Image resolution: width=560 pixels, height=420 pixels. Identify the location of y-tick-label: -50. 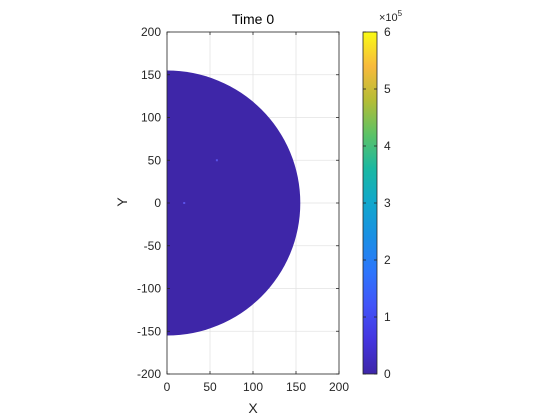
(153, 246).